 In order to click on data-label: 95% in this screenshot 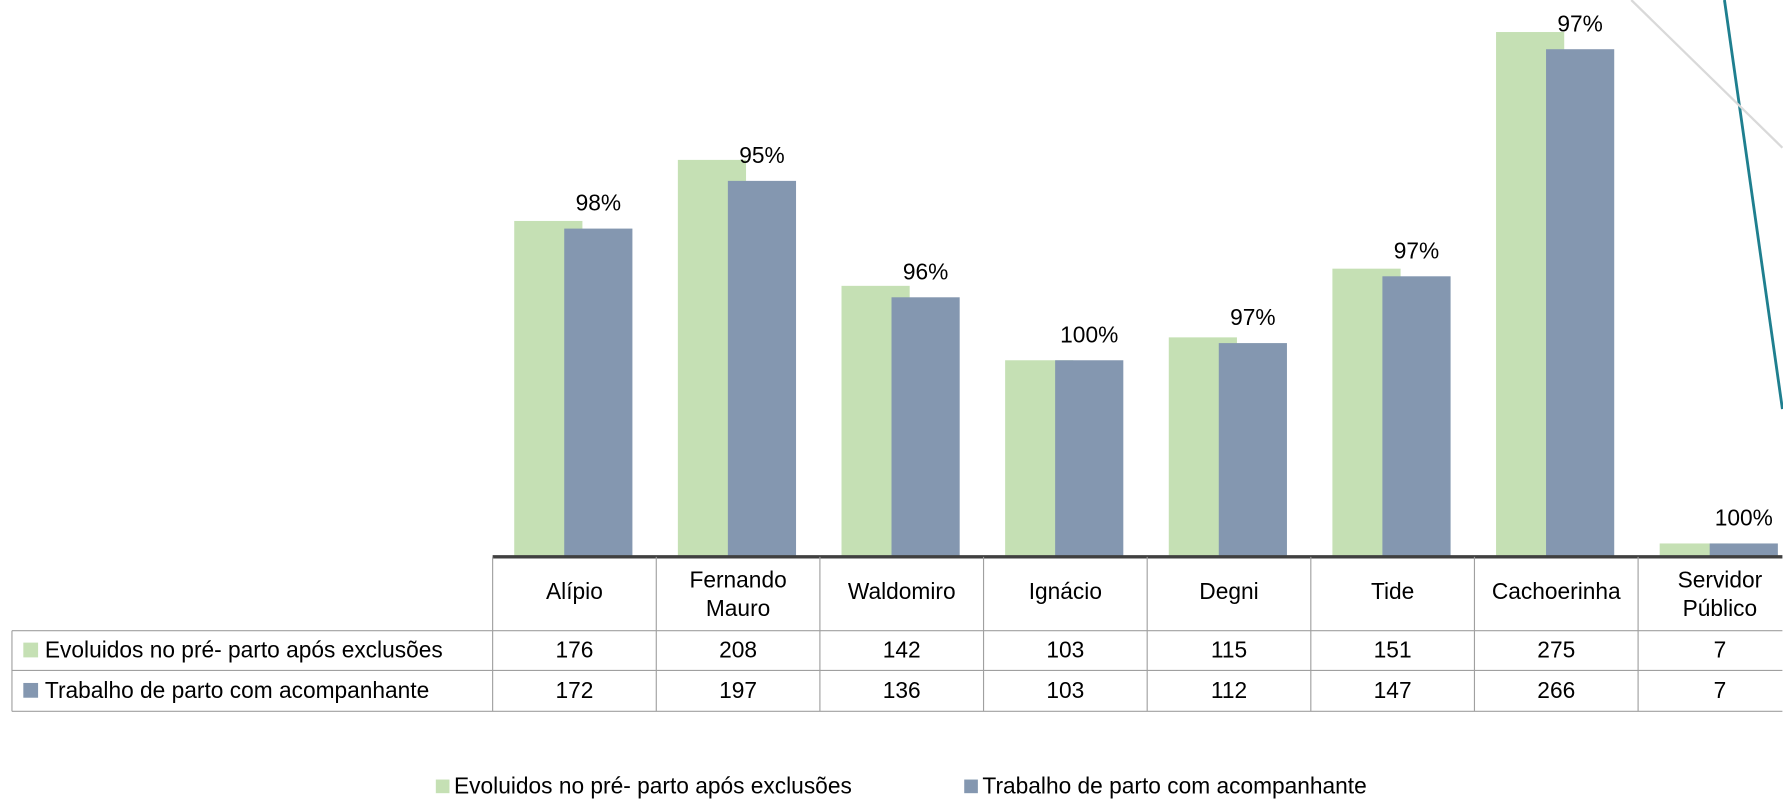, I will do `click(761, 155)`.